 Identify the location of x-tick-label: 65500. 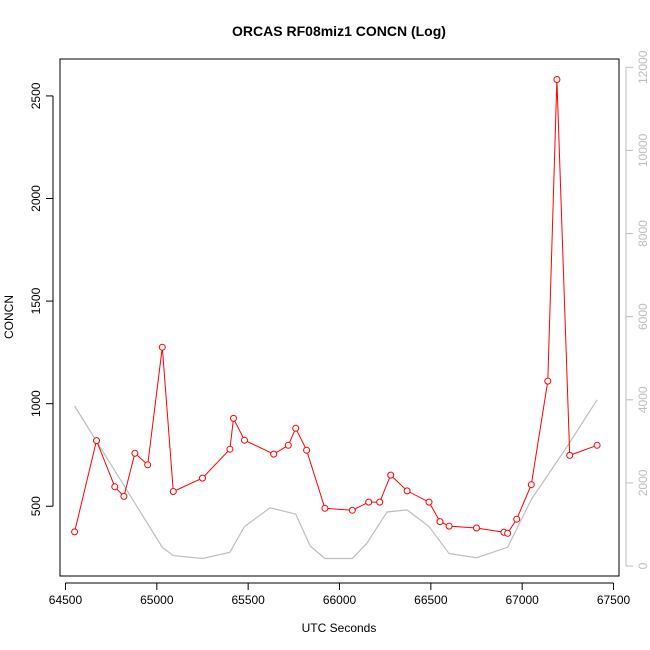
(248, 600).